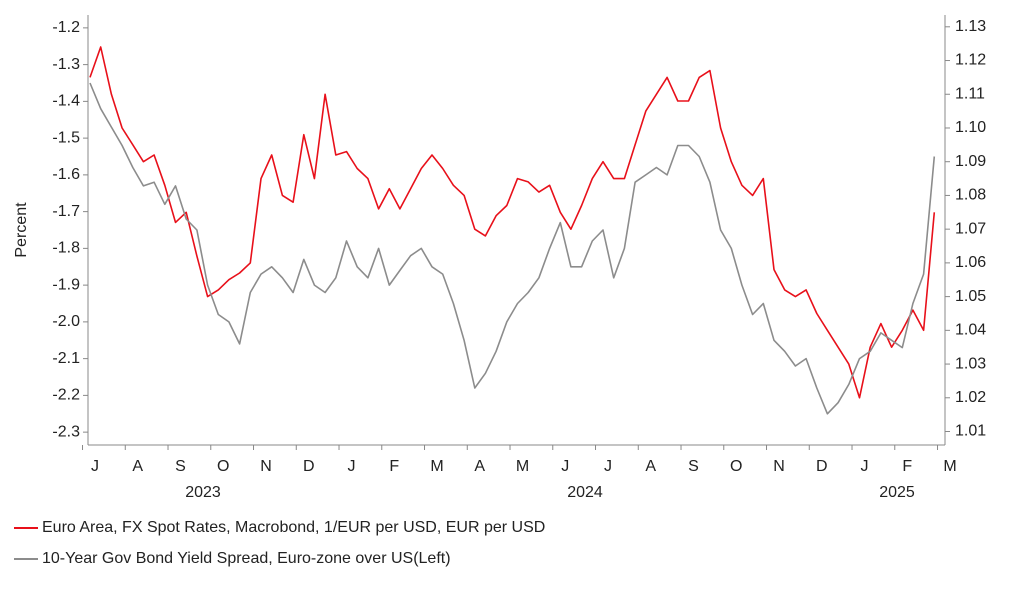 The image size is (1022, 595). Describe the element at coordinates (970, 195) in the screenshot. I see `y2-tick-label: 1.08` at that location.